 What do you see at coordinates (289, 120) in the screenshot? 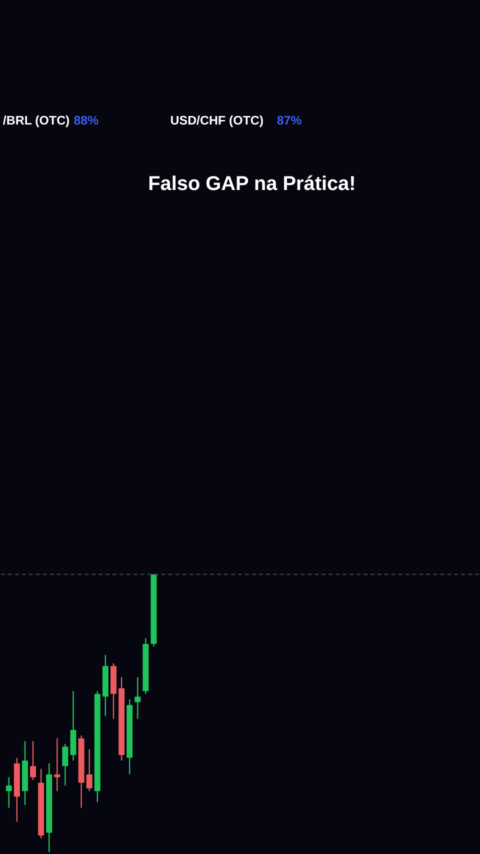
I see `text: 87%` at bounding box center [289, 120].